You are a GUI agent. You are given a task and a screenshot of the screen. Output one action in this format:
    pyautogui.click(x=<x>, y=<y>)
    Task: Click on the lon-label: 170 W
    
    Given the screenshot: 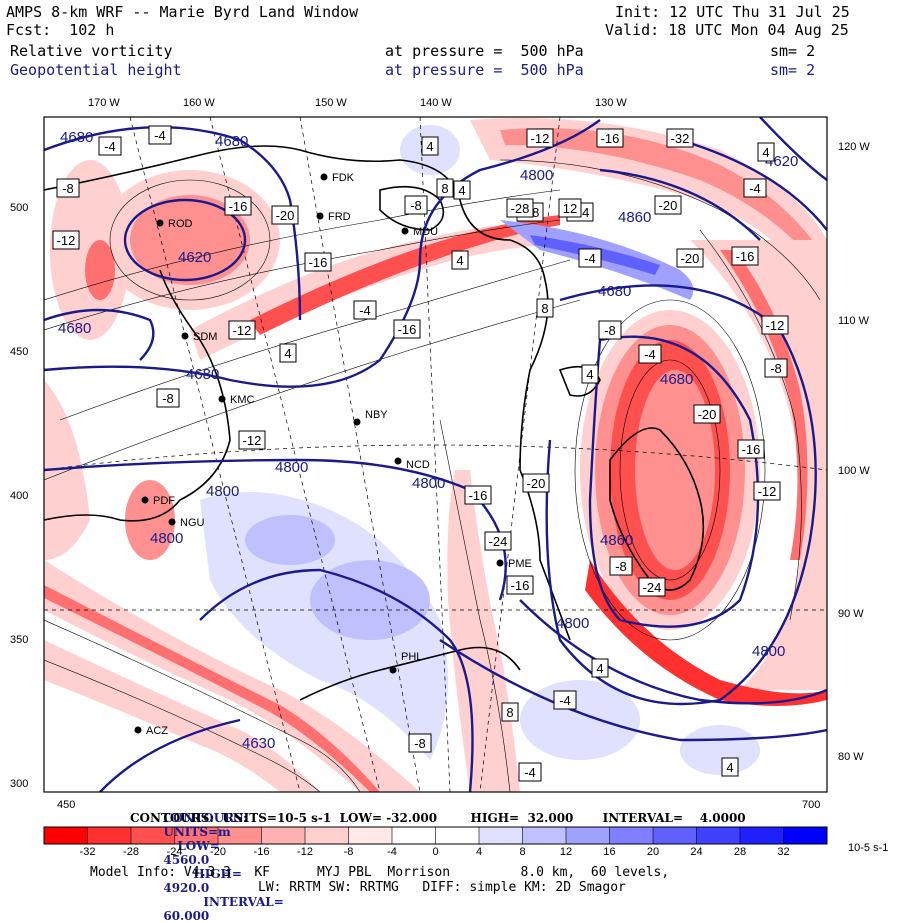 What is the action you would take?
    pyautogui.click(x=104, y=103)
    